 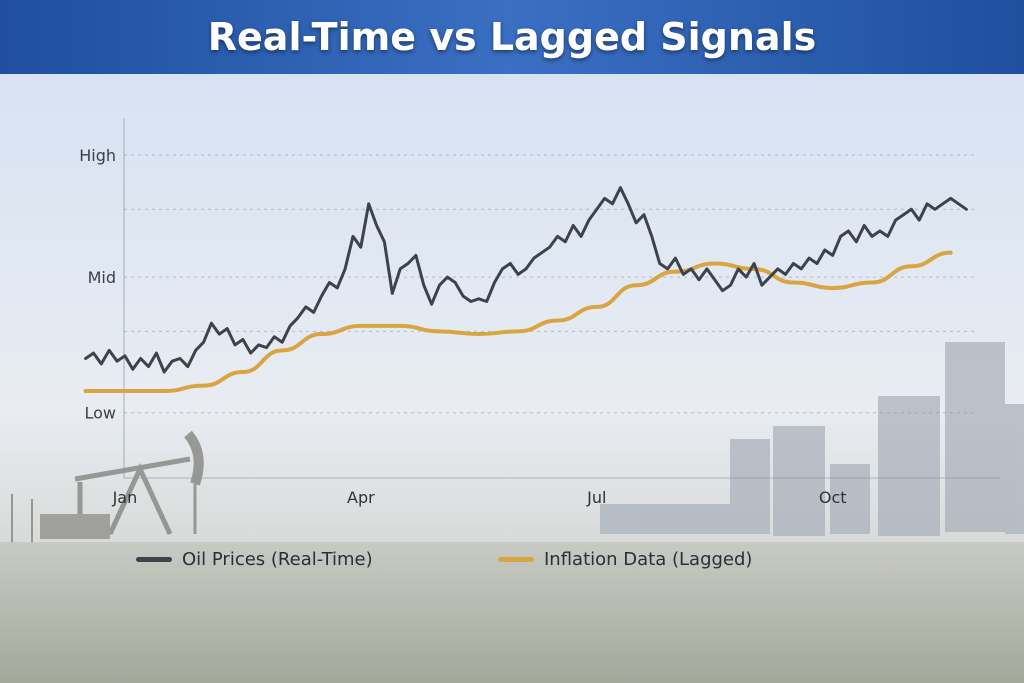 I want to click on x-axis-ticks: Jan Apr Jul Oct, so click(x=479, y=497).